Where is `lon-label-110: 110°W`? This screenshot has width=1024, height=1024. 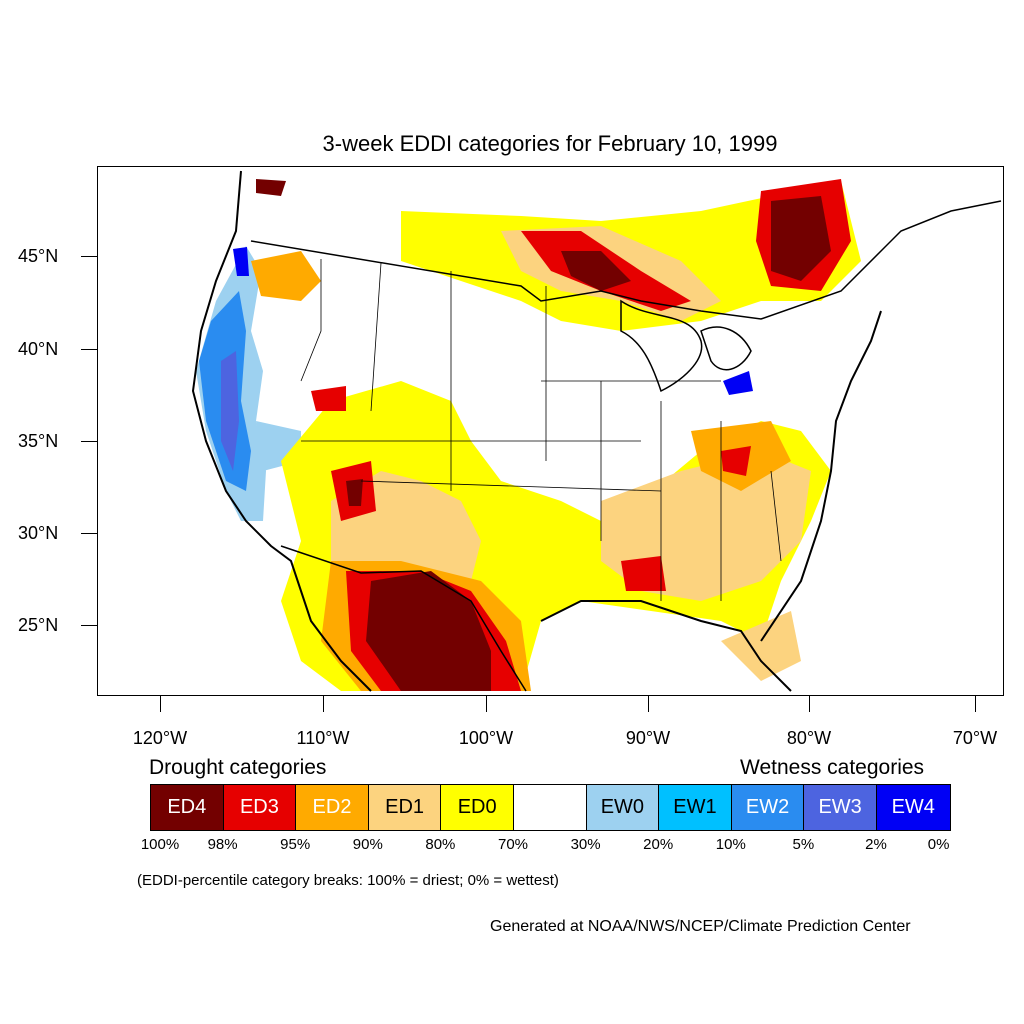 lon-label-110: 110°W is located at coordinates (323, 738).